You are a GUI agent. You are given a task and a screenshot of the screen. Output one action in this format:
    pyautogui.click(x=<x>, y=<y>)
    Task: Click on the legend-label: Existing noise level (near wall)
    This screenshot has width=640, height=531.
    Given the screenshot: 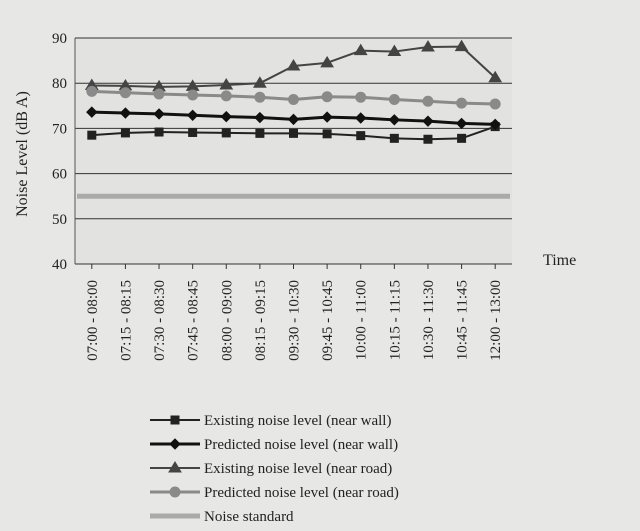 What is the action you would take?
    pyautogui.click(x=297, y=421)
    